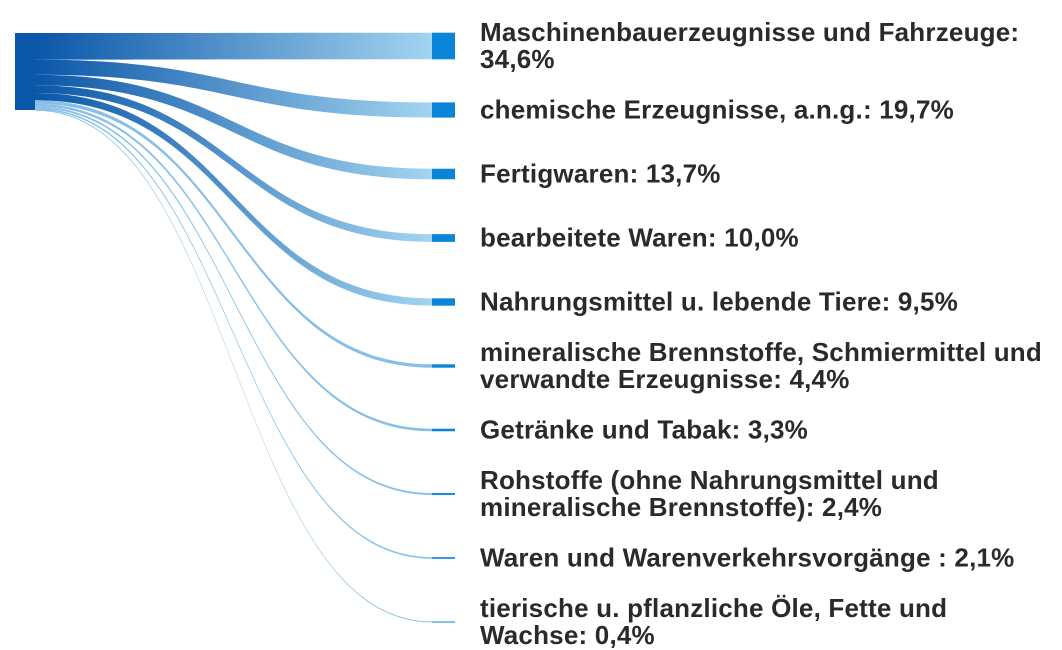 This screenshot has height=650, width=1062. What do you see at coordinates (719, 301) in the screenshot?
I see `data-label: Nahrungsmittel u. lebende Tiere: 9,5%` at bounding box center [719, 301].